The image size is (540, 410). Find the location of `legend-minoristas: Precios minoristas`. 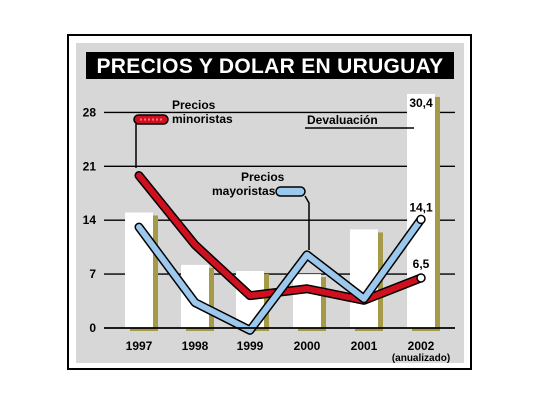

legend-minoristas: Precios minoristas is located at coordinates (183, 133).